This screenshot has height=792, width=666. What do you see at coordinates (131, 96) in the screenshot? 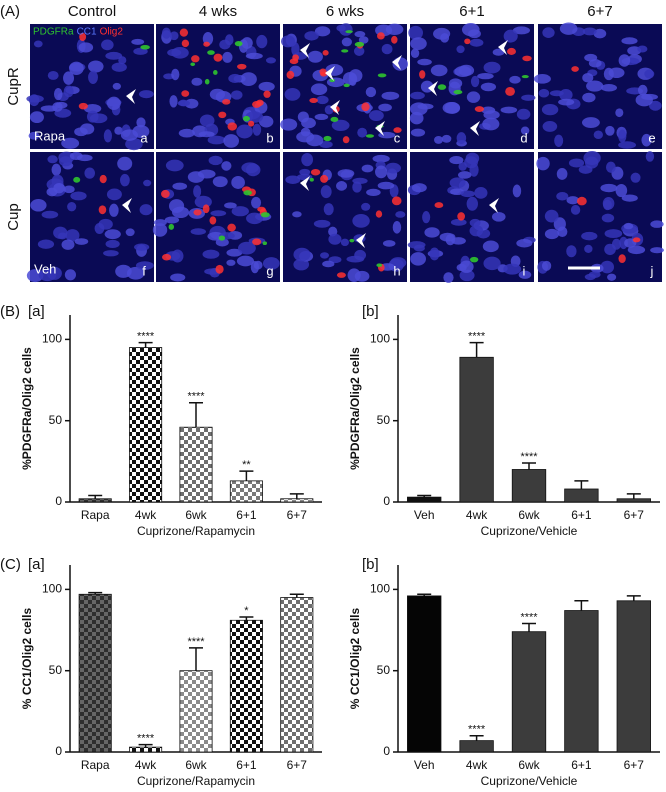
I see `arrowhead` at bounding box center [131, 96].